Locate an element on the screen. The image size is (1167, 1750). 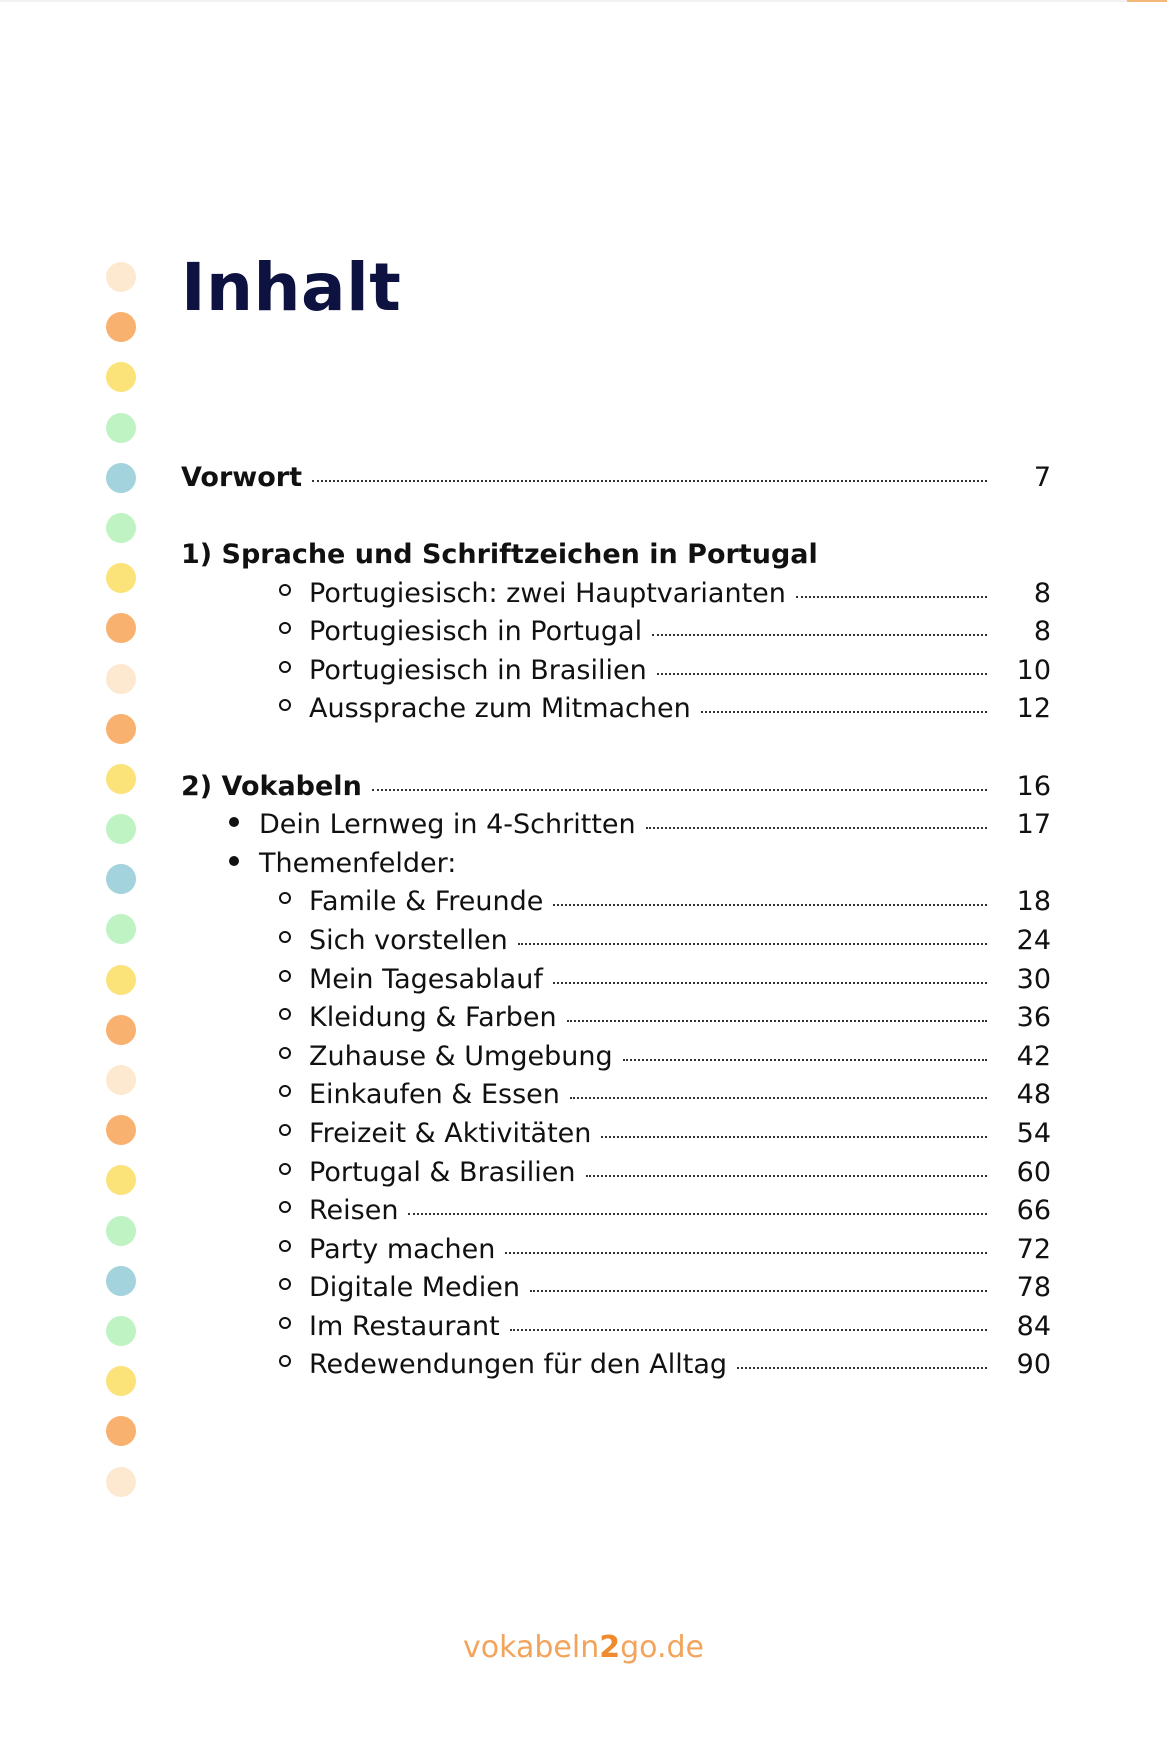
footer-text-part2: 2 is located at coordinates (610, 1647).